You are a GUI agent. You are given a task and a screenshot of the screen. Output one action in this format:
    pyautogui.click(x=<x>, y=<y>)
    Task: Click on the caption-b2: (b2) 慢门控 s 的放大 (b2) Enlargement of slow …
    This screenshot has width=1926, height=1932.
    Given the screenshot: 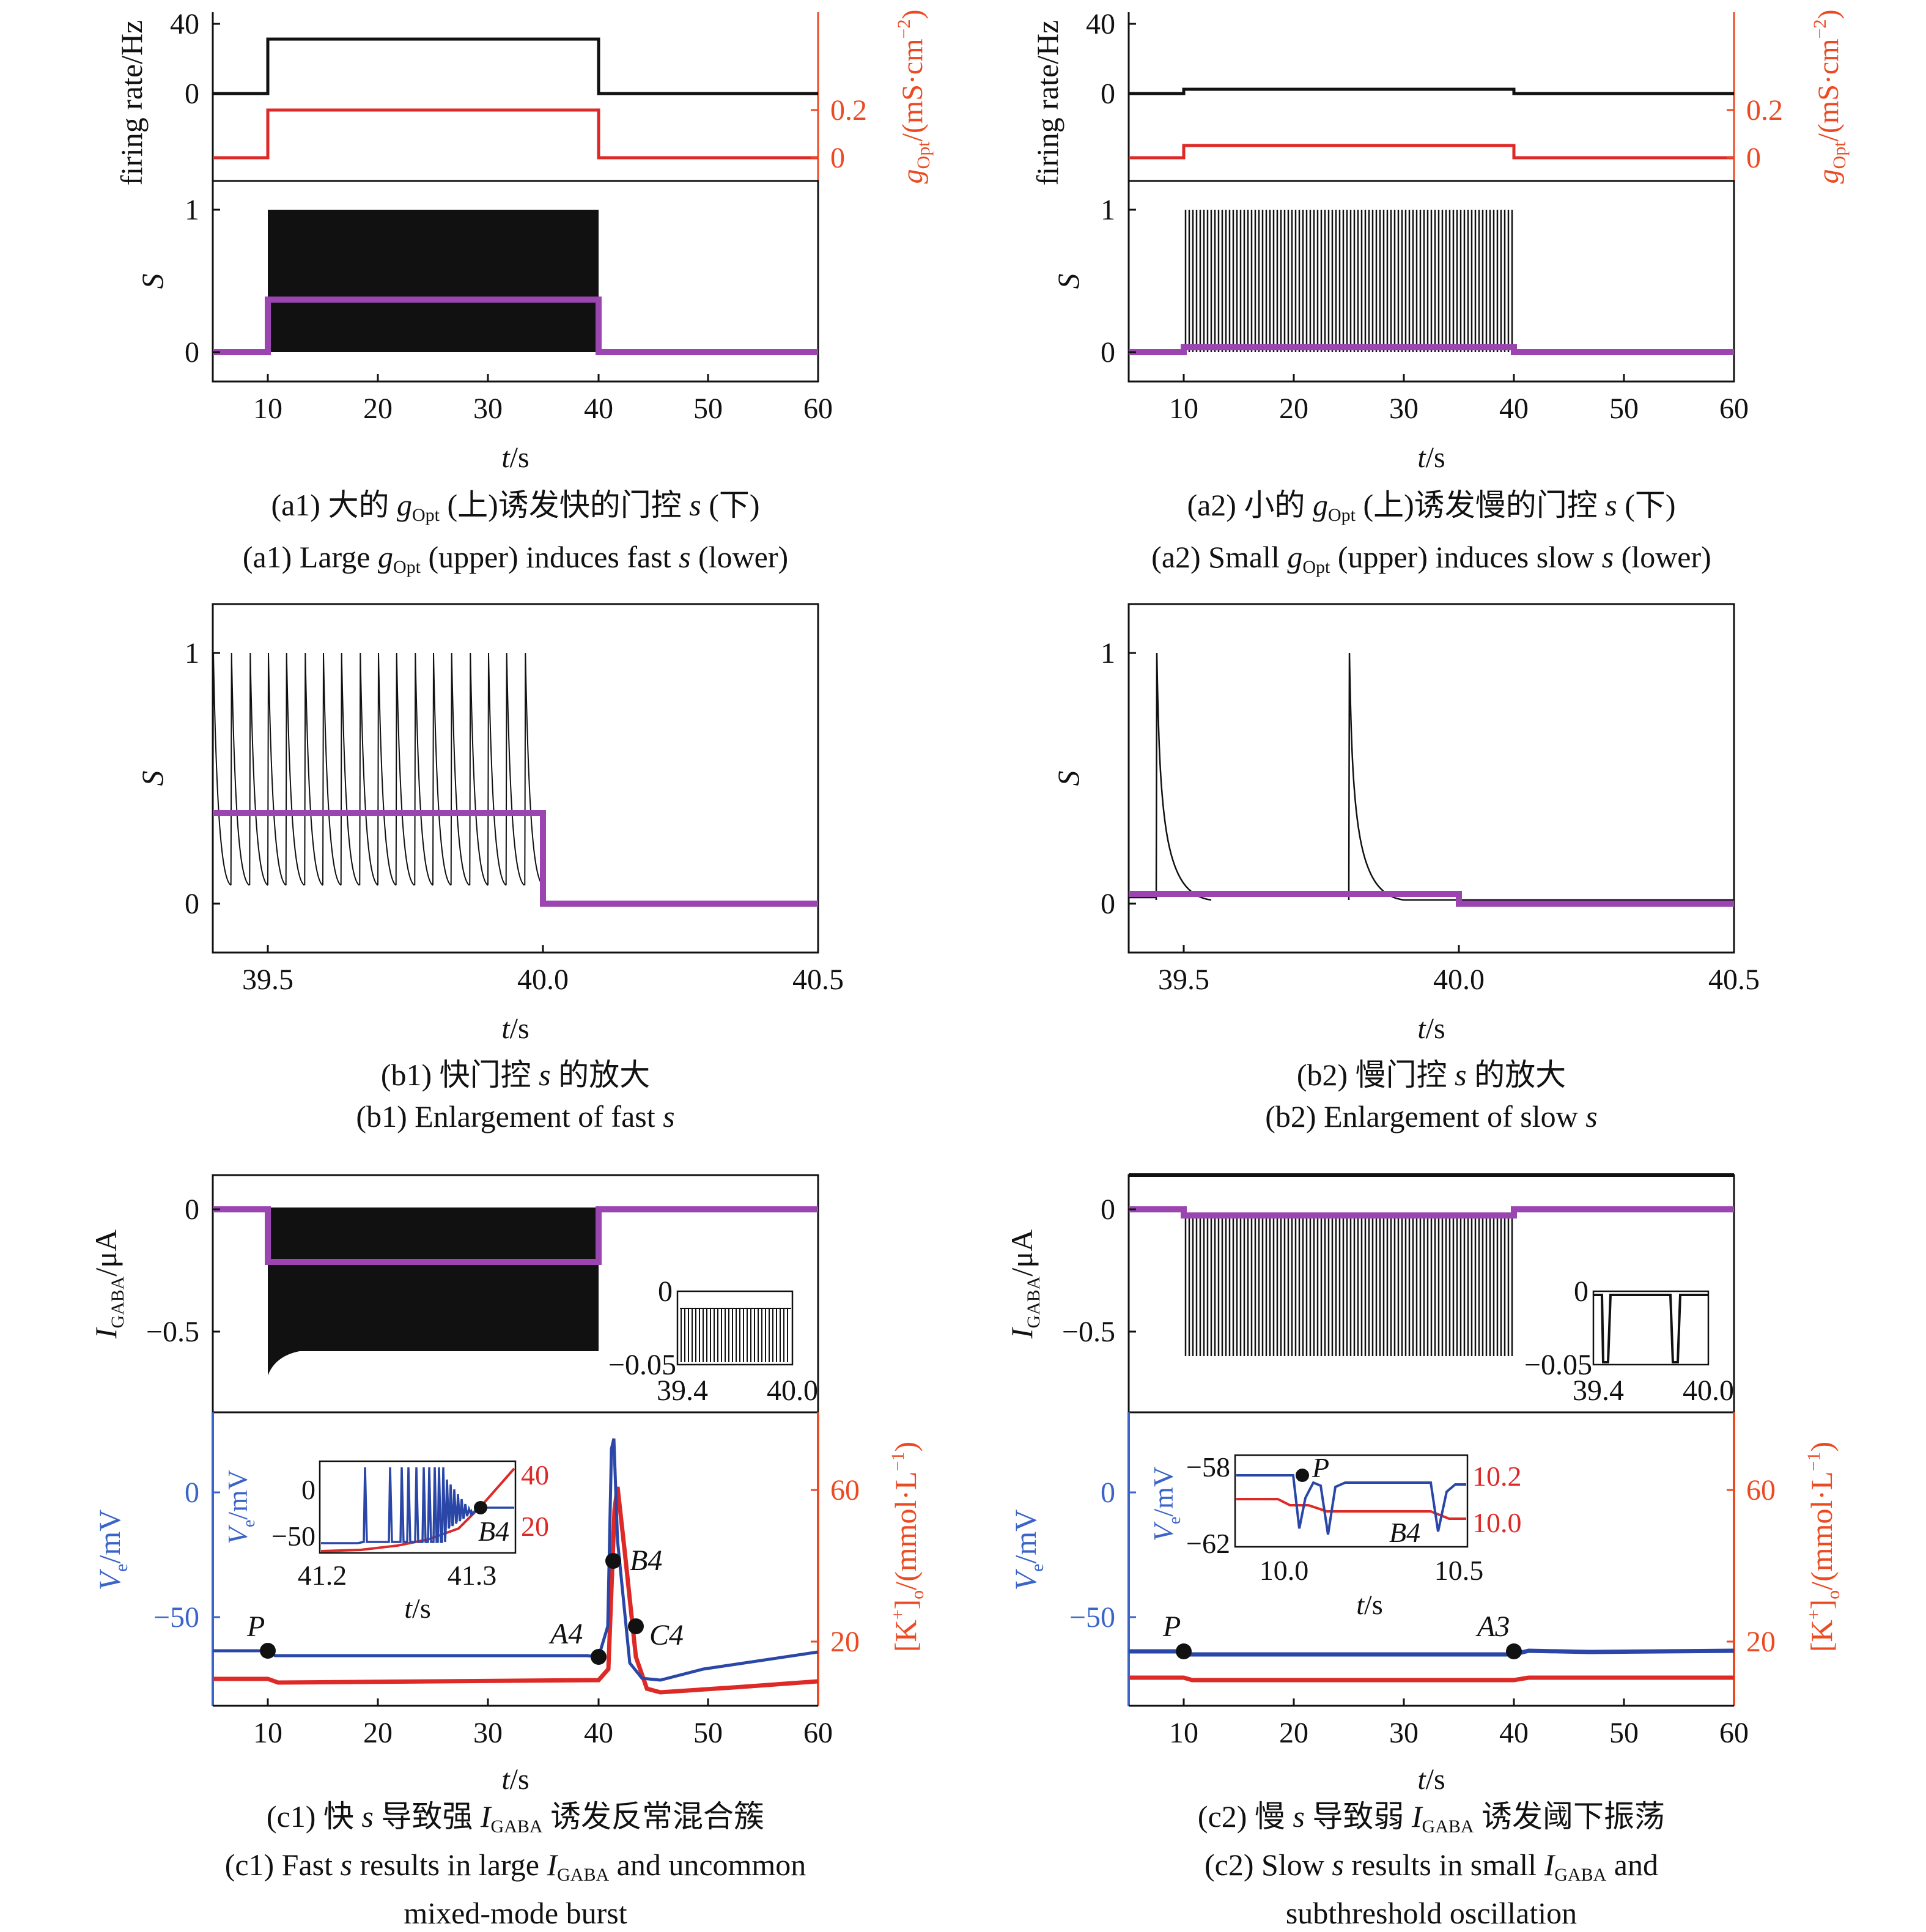 What is the action you would take?
    pyautogui.click(x=1432, y=1095)
    